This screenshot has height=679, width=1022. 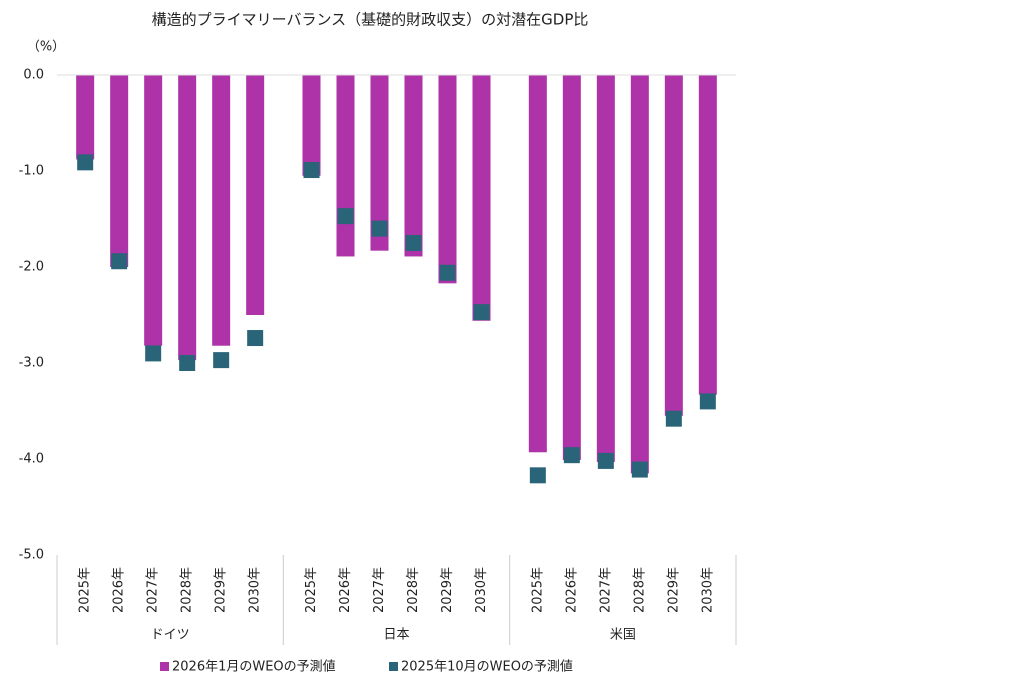 I want to click on y-unit: （%）, so click(x=46, y=47).